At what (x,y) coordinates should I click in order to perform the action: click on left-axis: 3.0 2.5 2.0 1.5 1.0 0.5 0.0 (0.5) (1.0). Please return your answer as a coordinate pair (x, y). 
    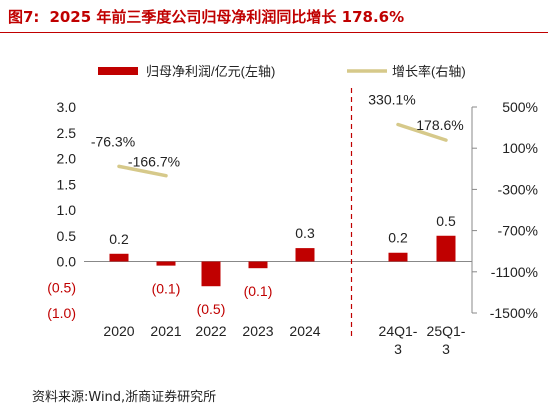
    Looking at the image, I should click on (61, 210).